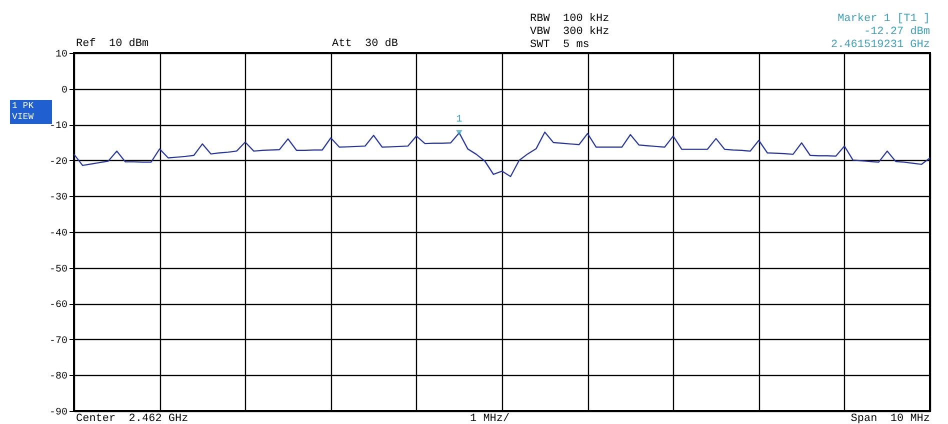 Image resolution: width=948 pixels, height=424 pixels. I want to click on text: 1 MHz/, so click(490, 418).